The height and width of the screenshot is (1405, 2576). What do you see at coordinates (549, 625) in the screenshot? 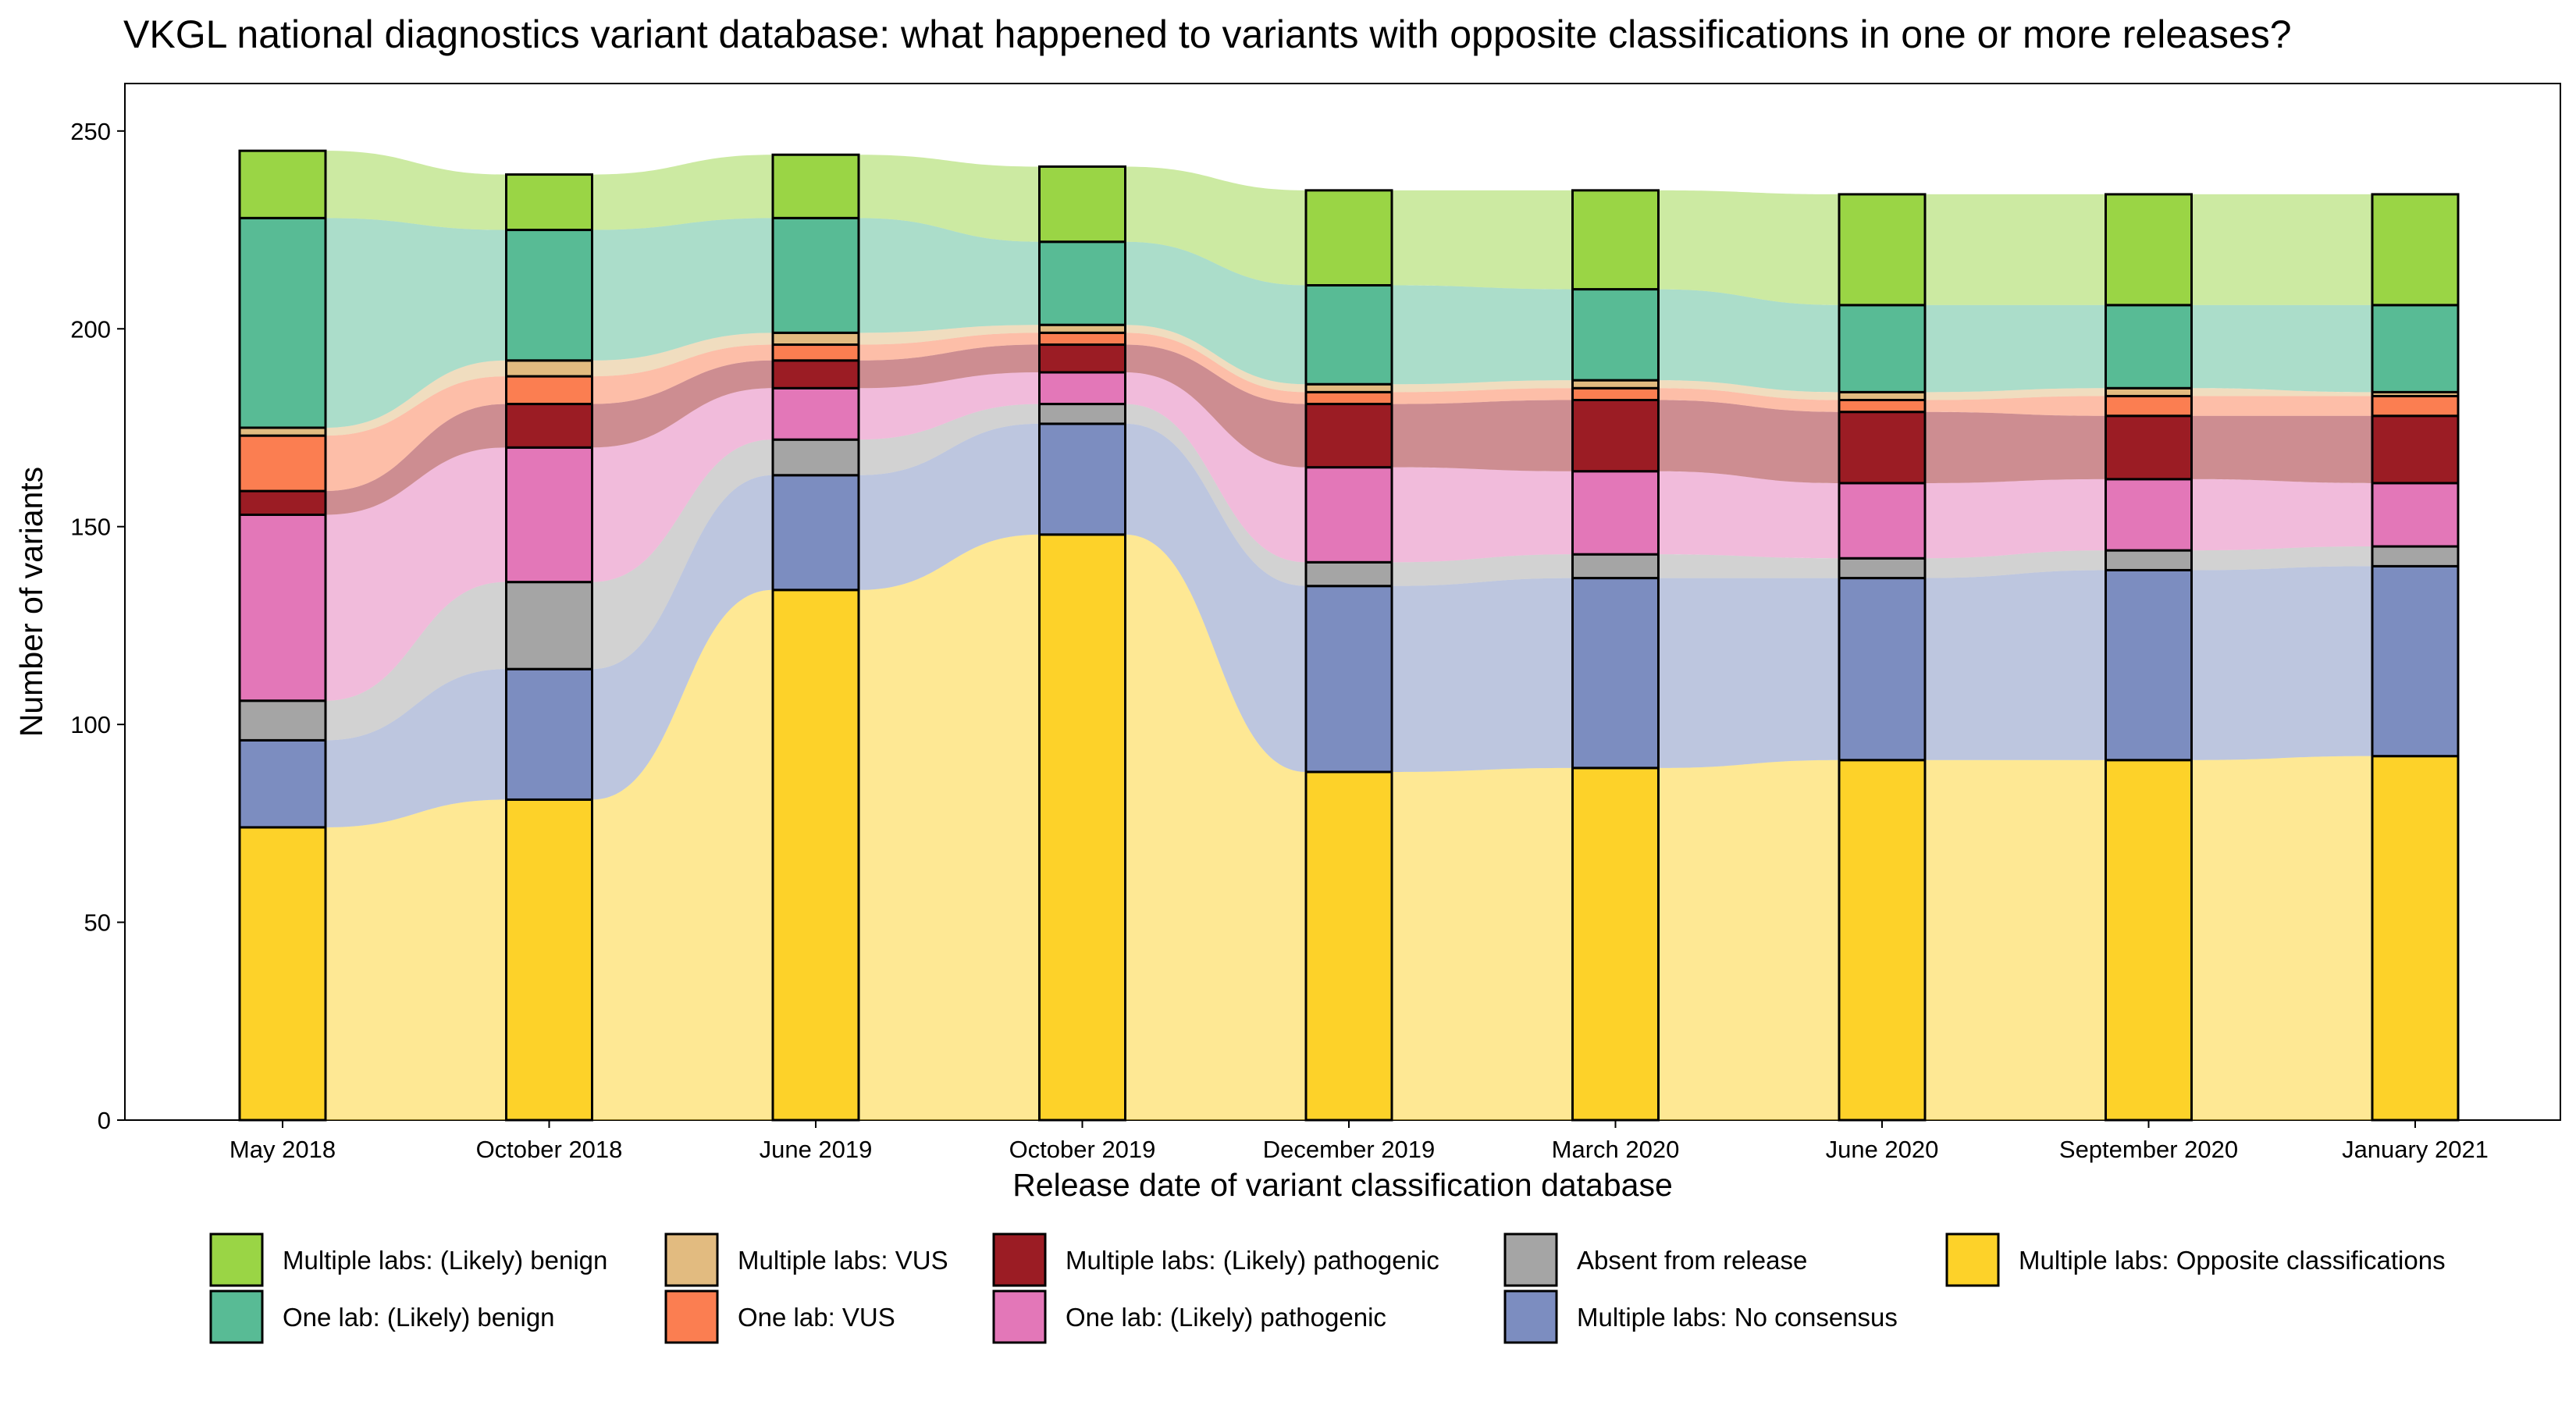
I see `bar-absent-from-release-october-2018` at bounding box center [549, 625].